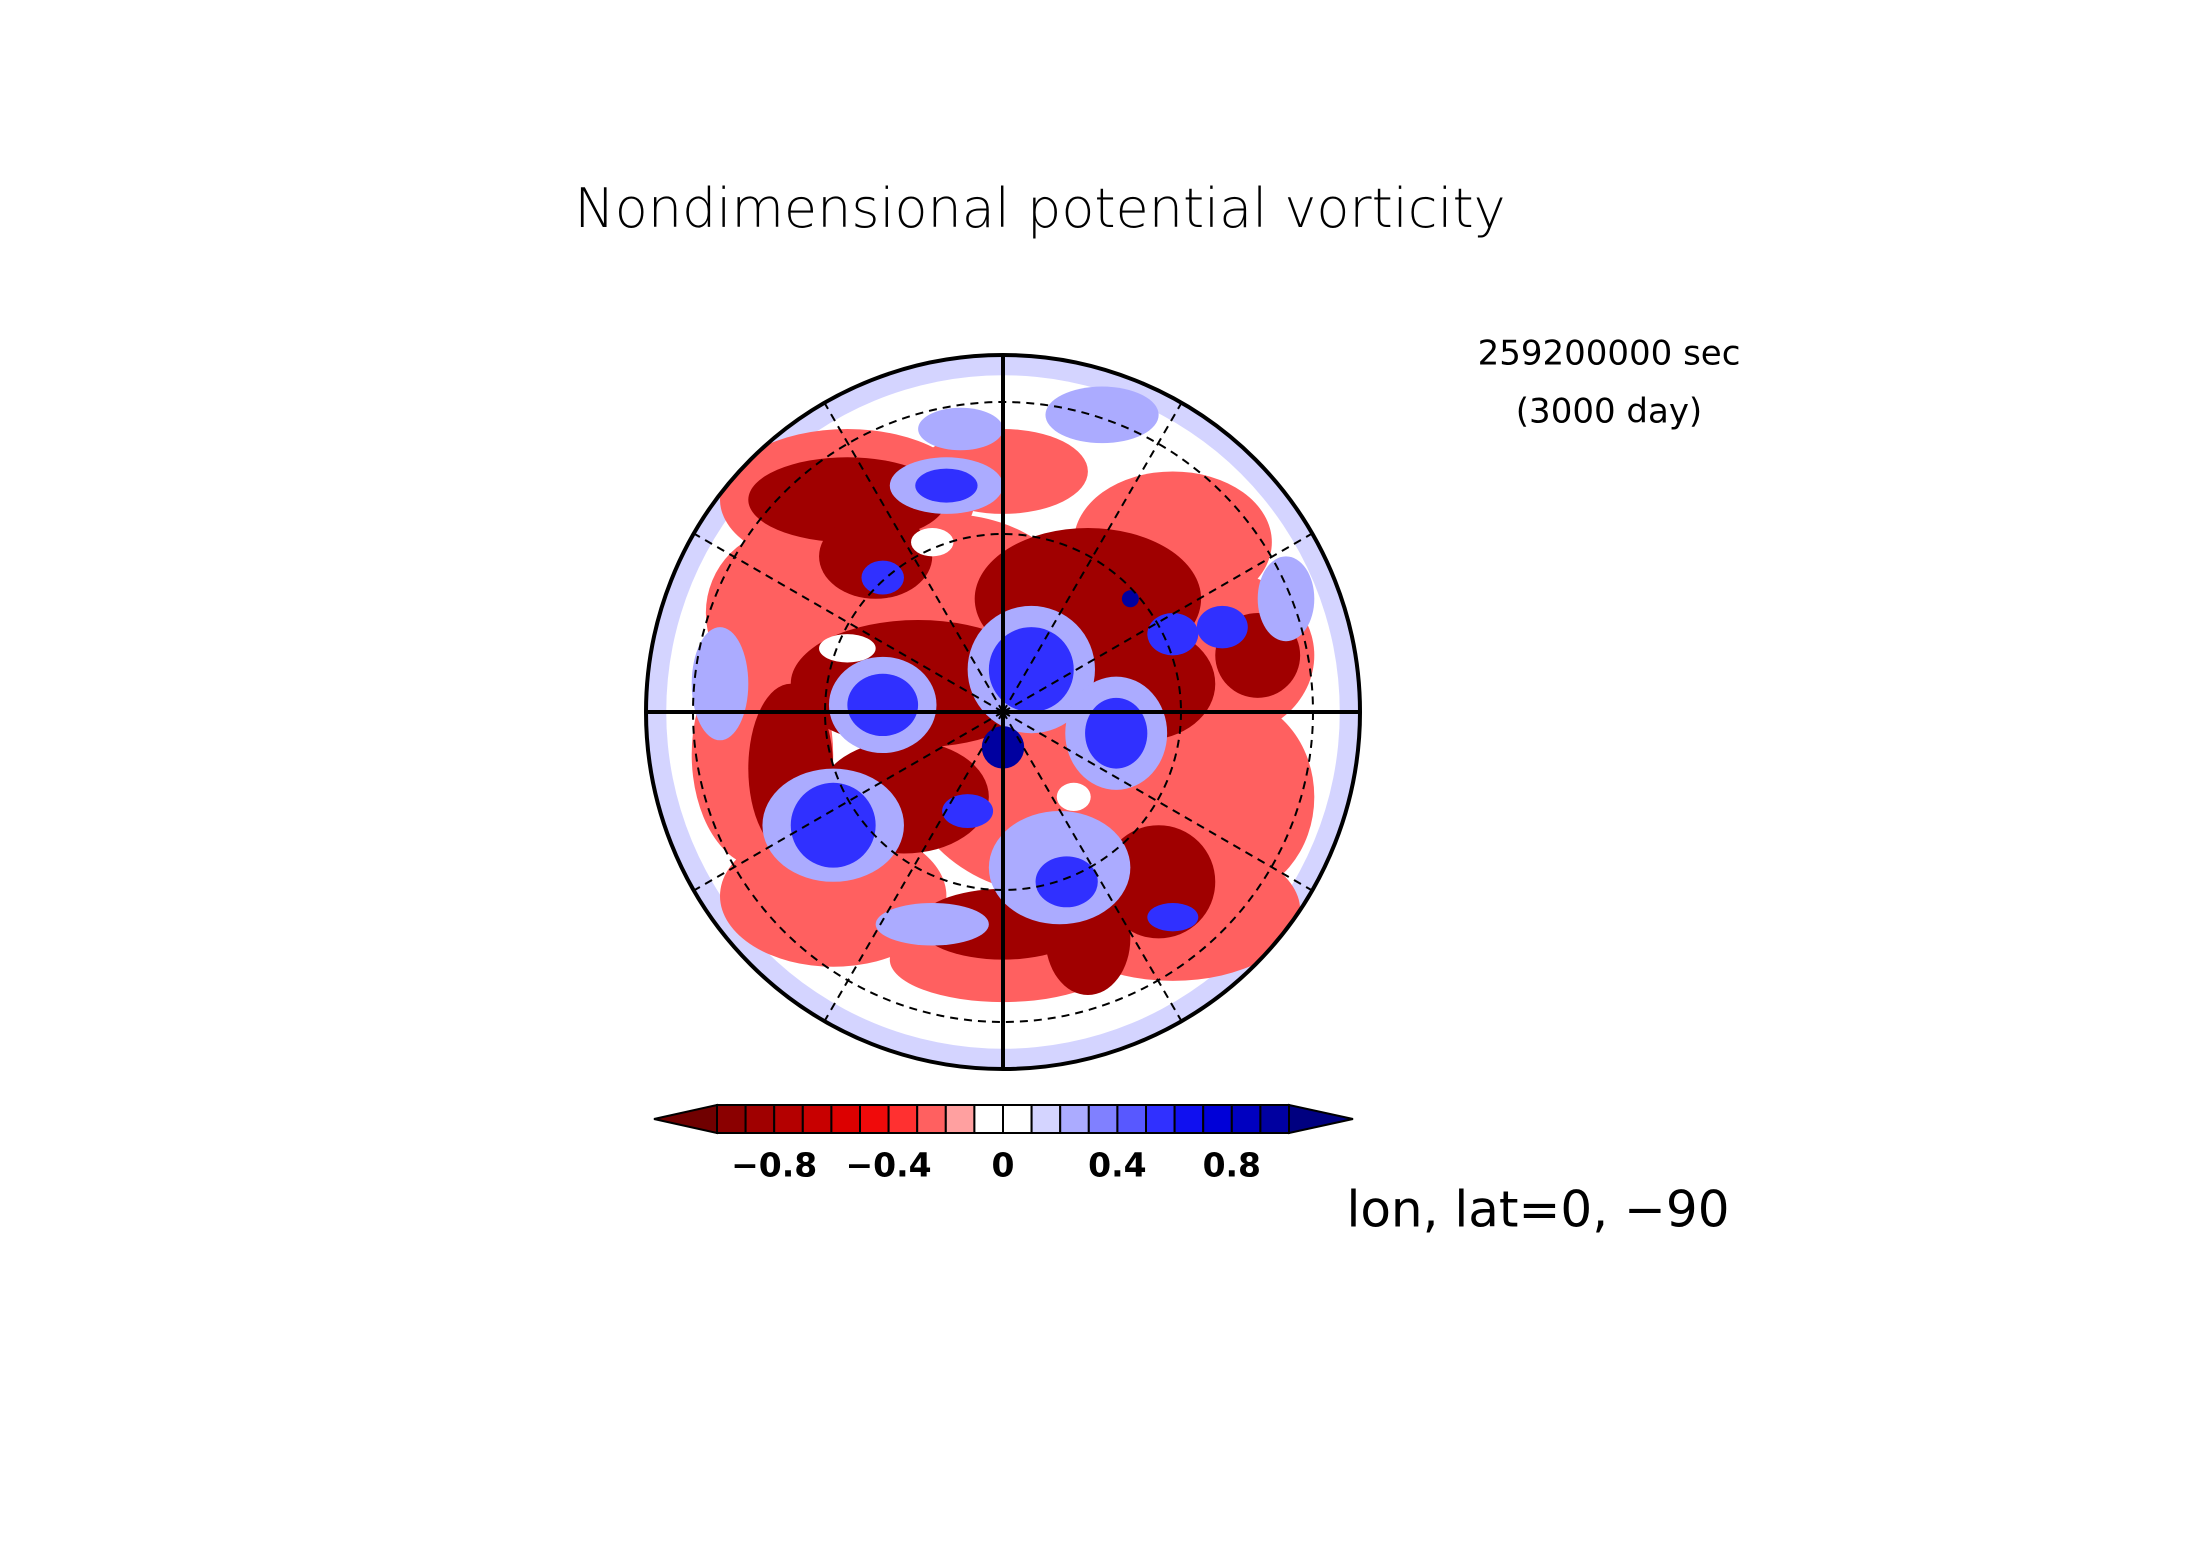 Image resolution: width=2188 pixels, height=1546 pixels. What do you see at coordinates (1537, 1210) in the screenshot?
I see `map-label: lon, lat=0, −90` at bounding box center [1537, 1210].